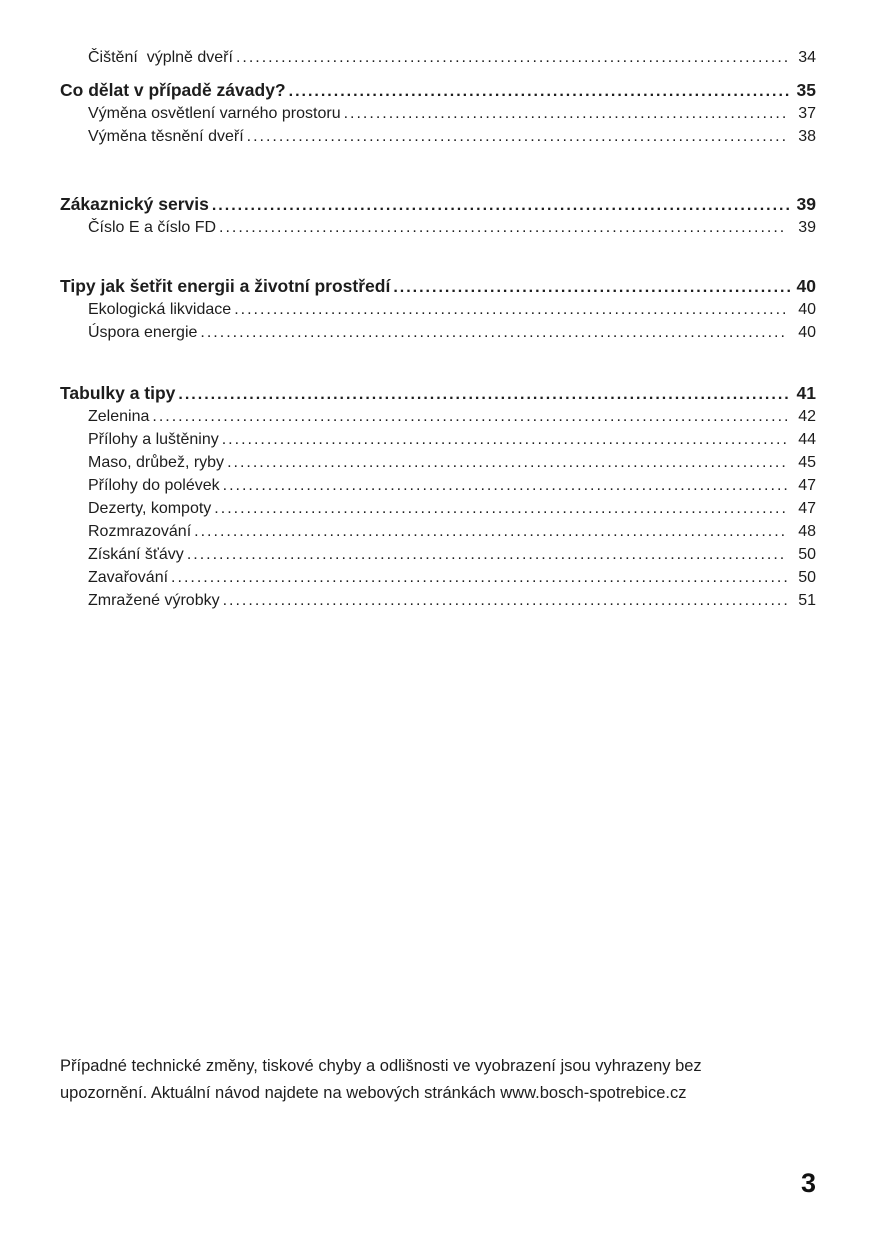  I want to click on toc-entry-label: Co dělat v případě závady?, so click(173, 90).